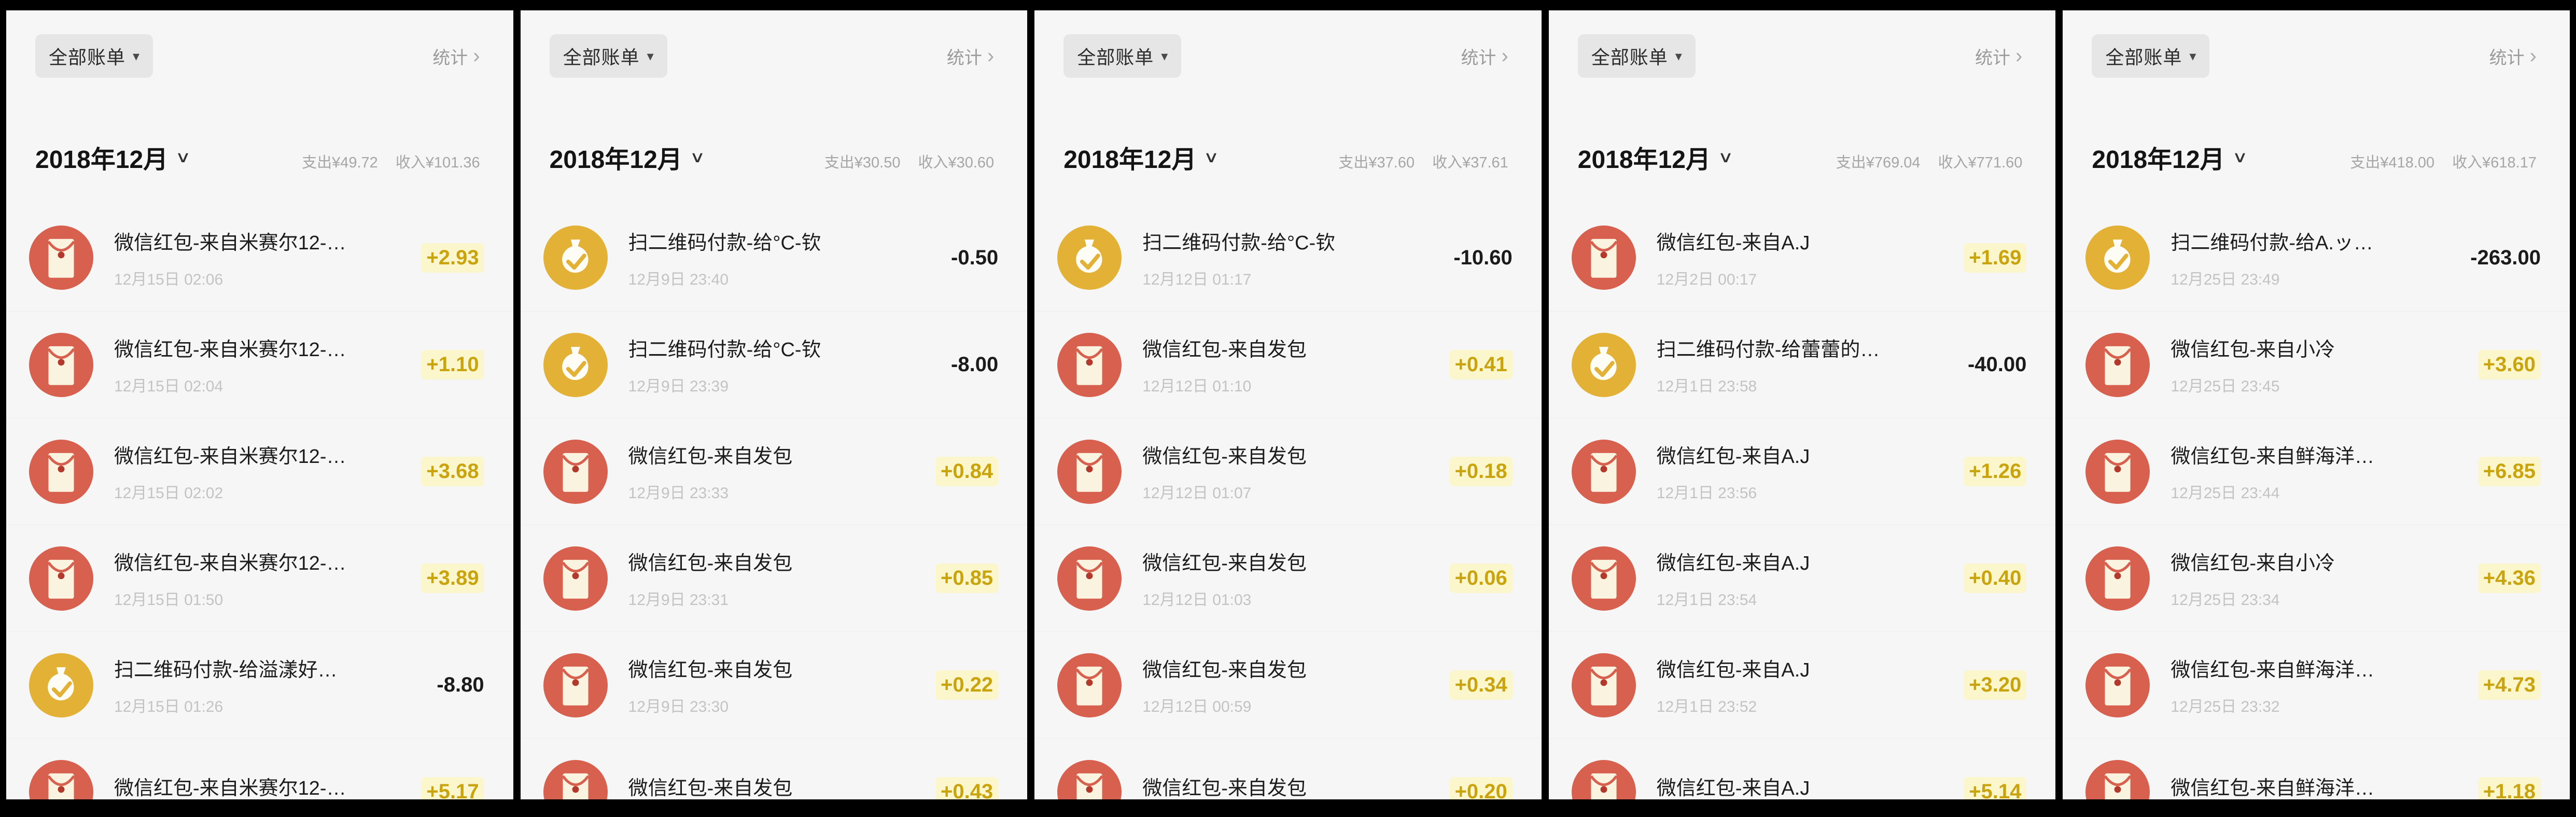  What do you see at coordinates (1706, 386) in the screenshot?
I see `transaction-time: 12月1日 23:58` at bounding box center [1706, 386].